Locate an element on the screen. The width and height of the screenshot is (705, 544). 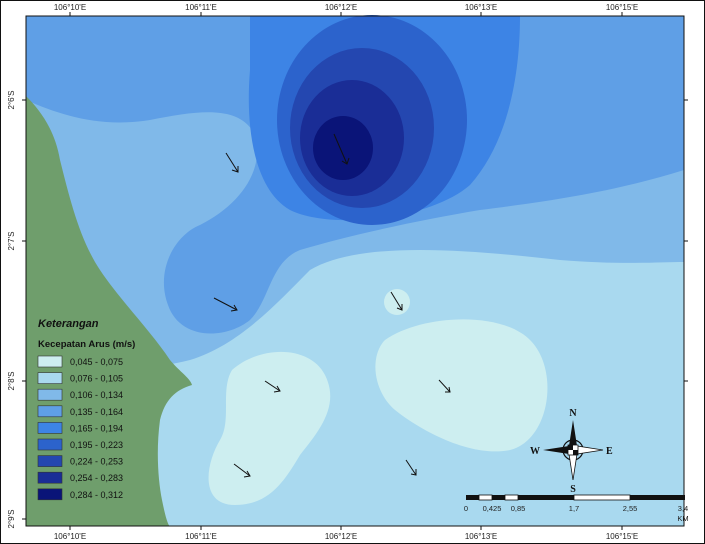
legend-item: 0,135 - 0,164 is located at coordinates (80, 411).